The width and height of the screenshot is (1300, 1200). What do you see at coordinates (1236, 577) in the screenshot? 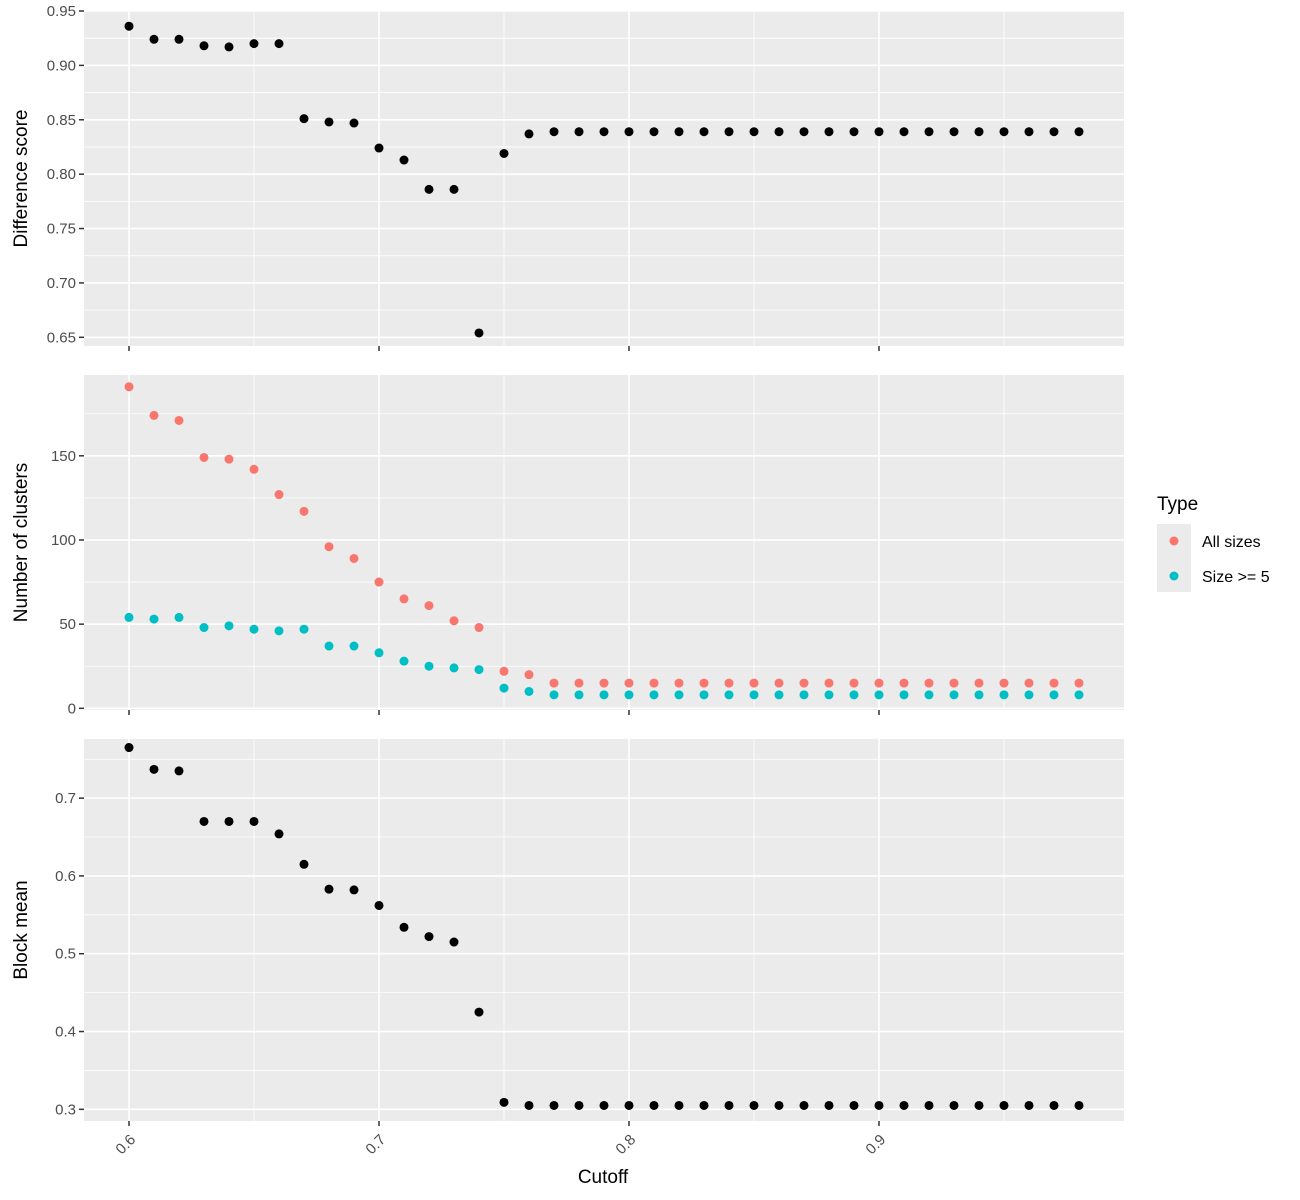
I see `legend-label-size-5: Size >= 5` at bounding box center [1236, 577].